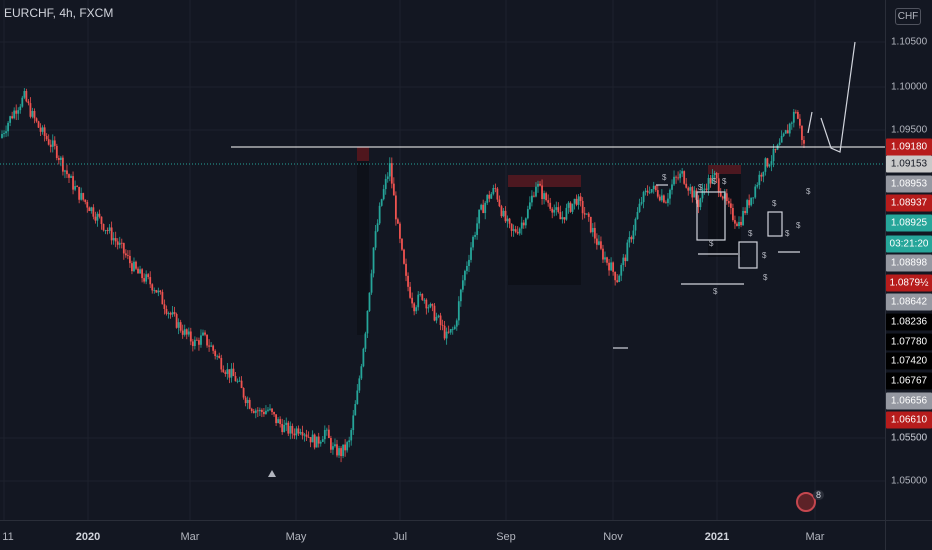 The width and height of the screenshot is (932, 550). What do you see at coordinates (909, 342) in the screenshot?
I see `price-level-label: 1.07780` at bounding box center [909, 342].